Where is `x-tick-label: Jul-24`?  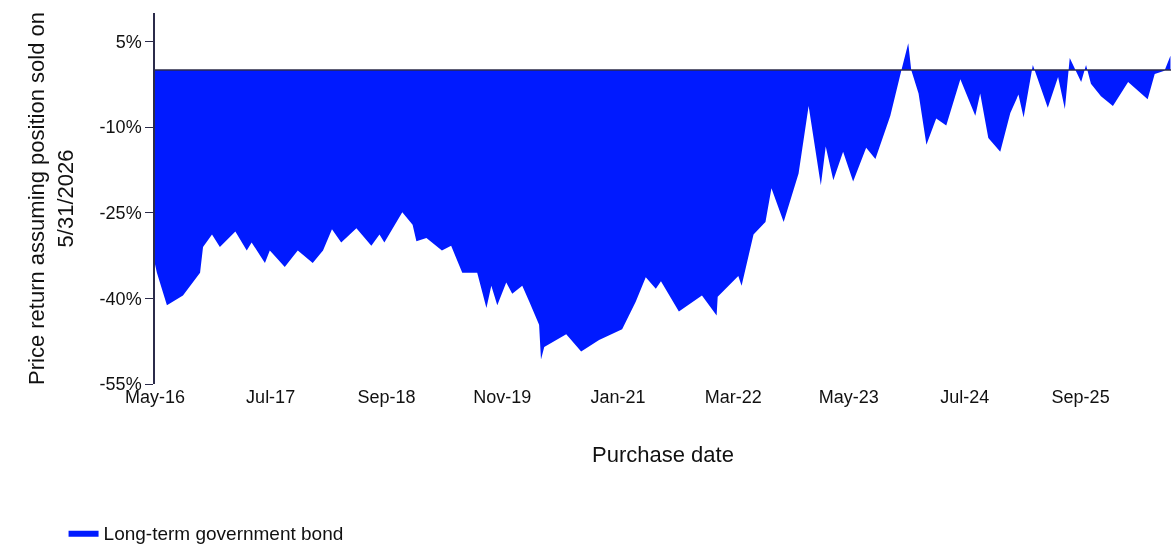 x-tick-label: Jul-24 is located at coordinates (965, 397).